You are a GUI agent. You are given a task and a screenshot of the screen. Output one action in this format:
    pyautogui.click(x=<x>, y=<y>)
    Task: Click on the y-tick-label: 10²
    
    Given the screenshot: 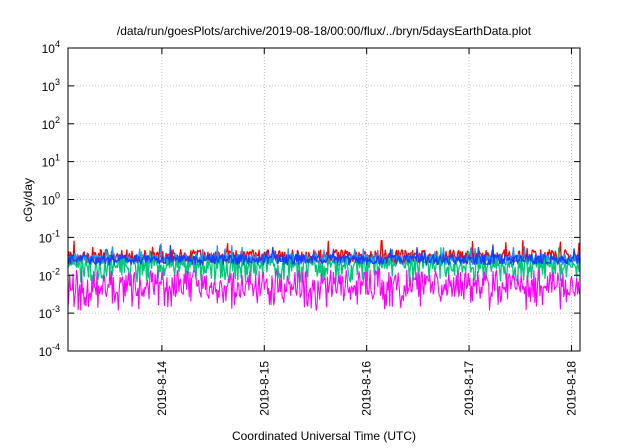 What is the action you would take?
    pyautogui.click(x=51, y=123)
    